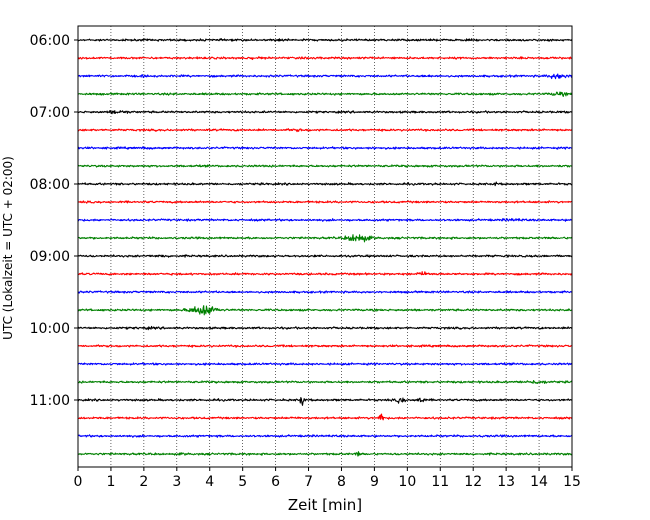  What do you see at coordinates (374, 482) in the screenshot?
I see `x-tick-label: 9` at bounding box center [374, 482].